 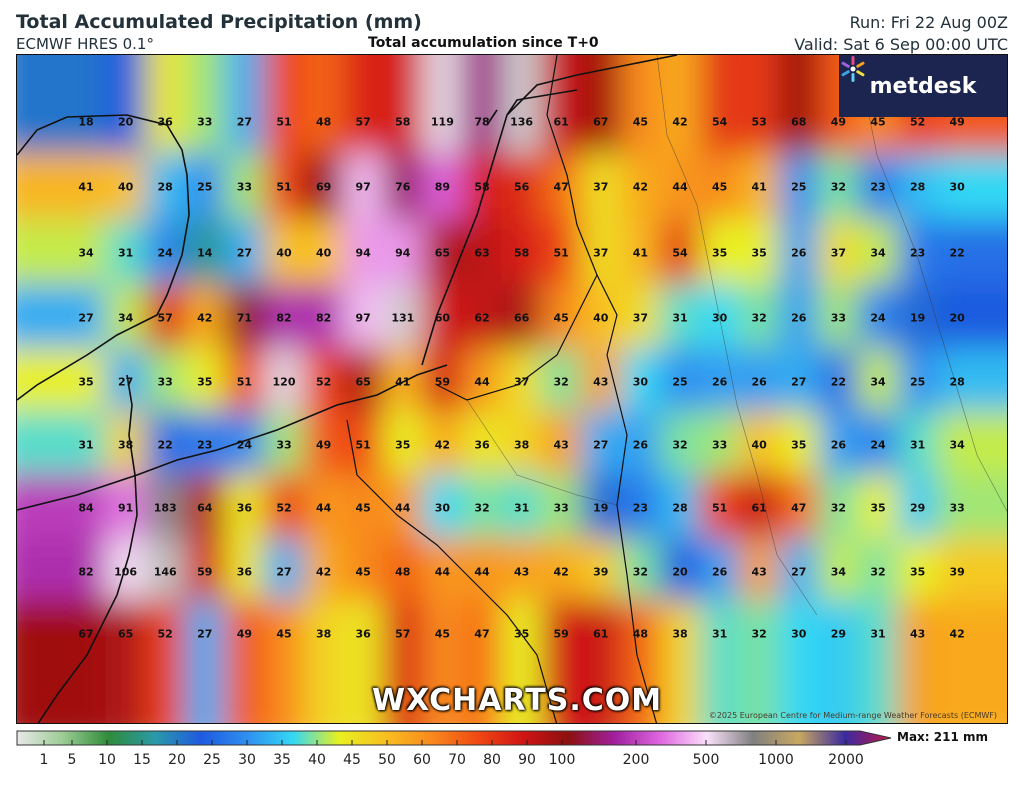 I want to click on grid-value: 60, so click(x=442, y=318).